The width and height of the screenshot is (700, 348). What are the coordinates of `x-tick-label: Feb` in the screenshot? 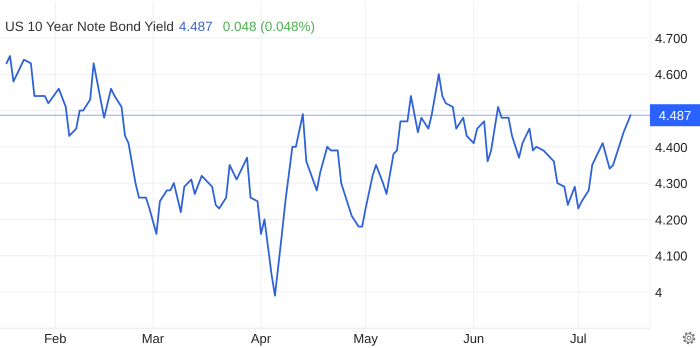 It's located at (55, 338).